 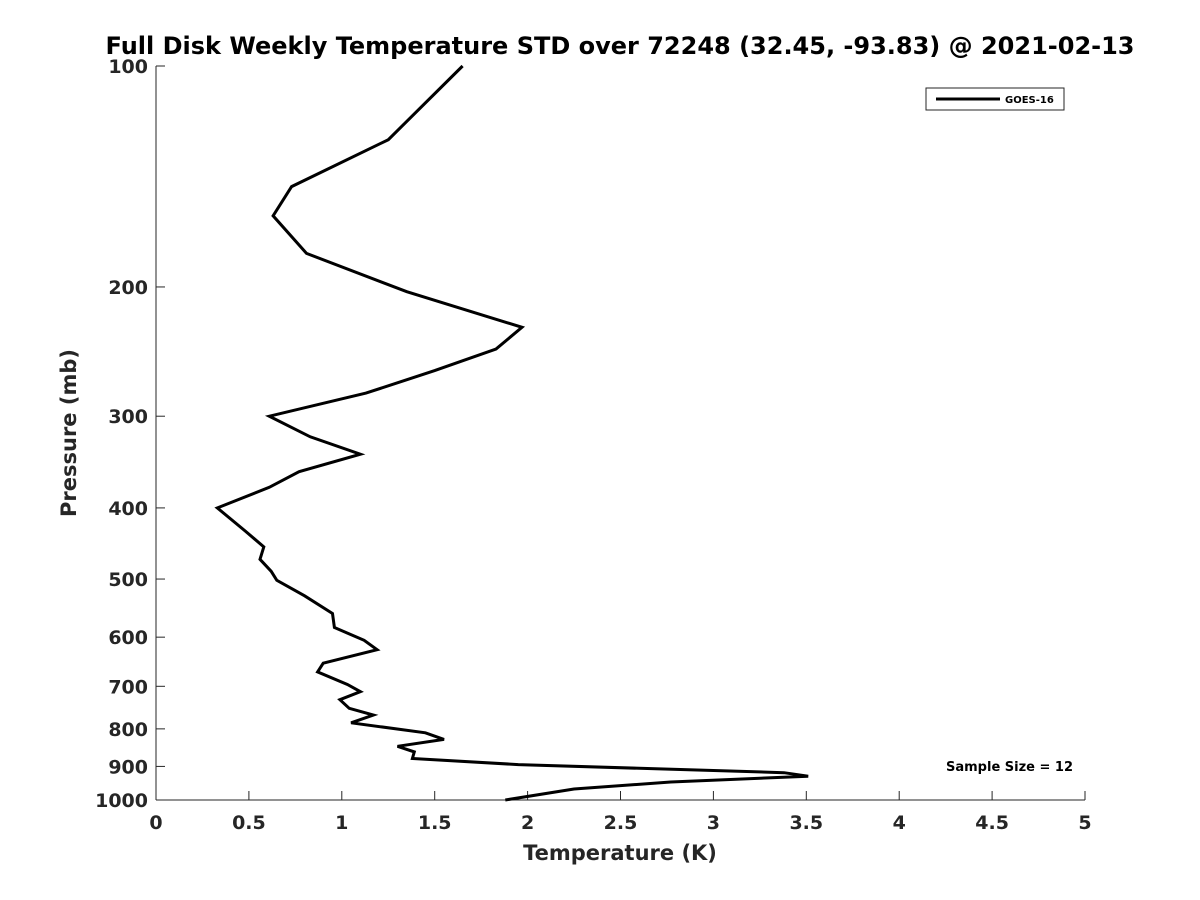 I want to click on x-tick-label: 0, so click(x=155, y=823).